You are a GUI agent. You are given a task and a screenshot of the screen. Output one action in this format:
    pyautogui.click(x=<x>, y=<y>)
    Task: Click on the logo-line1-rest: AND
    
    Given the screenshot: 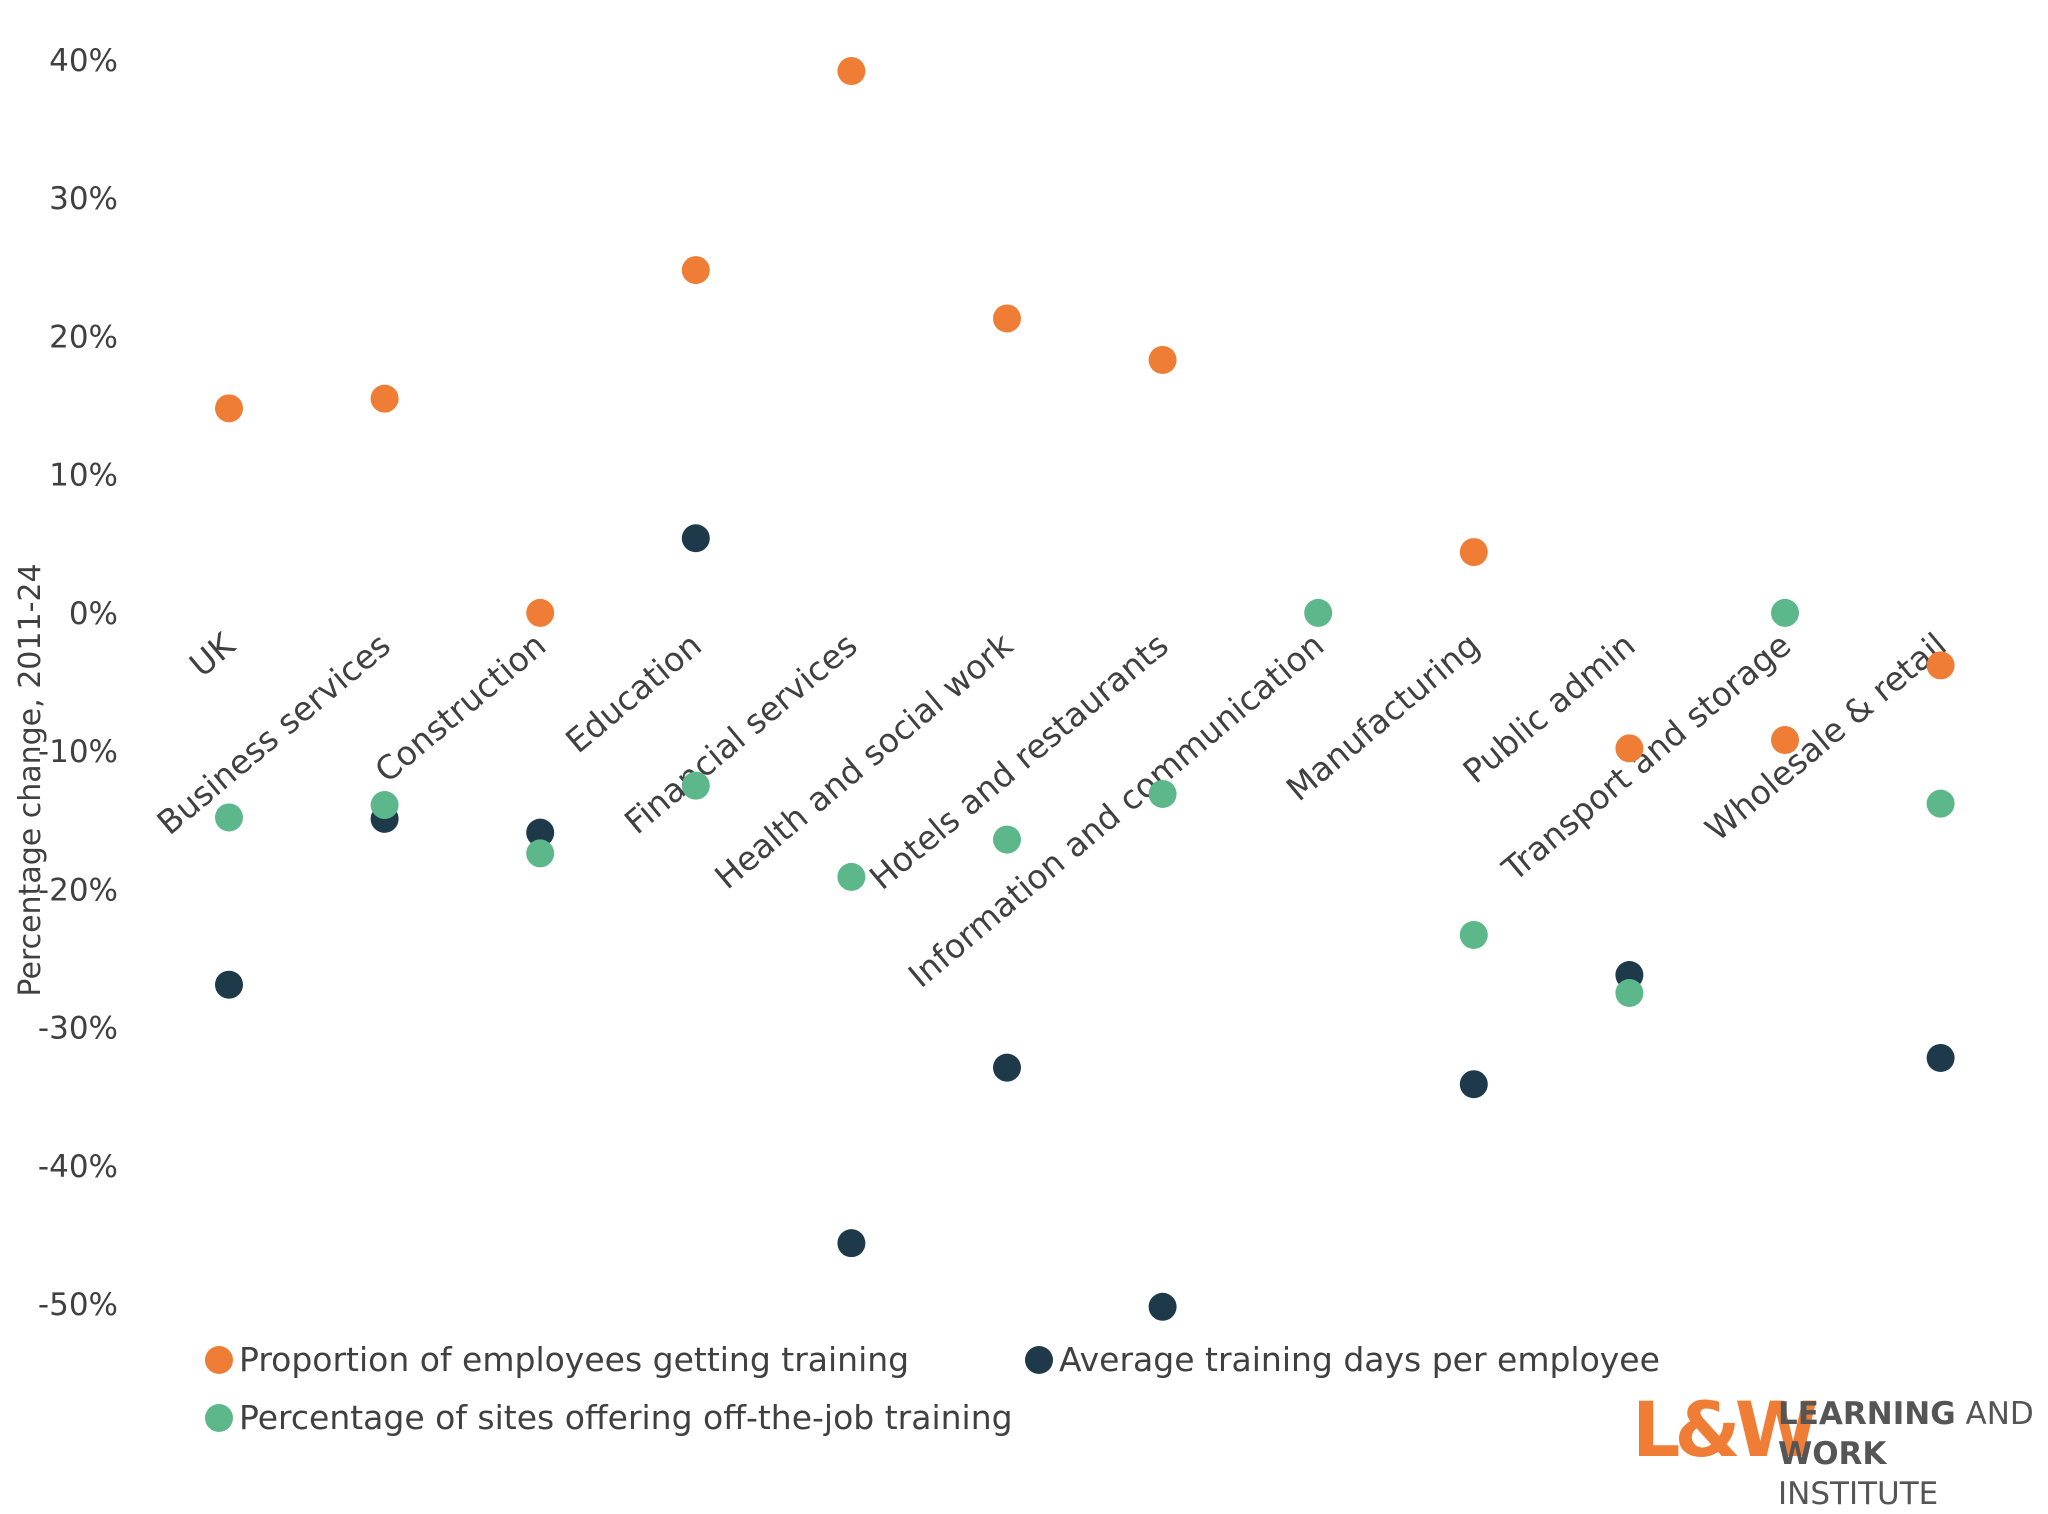 What is the action you would take?
    pyautogui.click(x=1994, y=1414)
    